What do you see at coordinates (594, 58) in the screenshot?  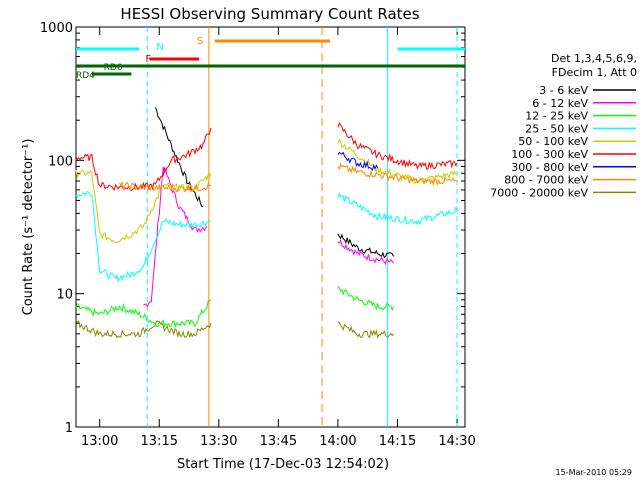 I see `legend-header-line-1: Det 1,3,4,5,6,9,` at bounding box center [594, 58].